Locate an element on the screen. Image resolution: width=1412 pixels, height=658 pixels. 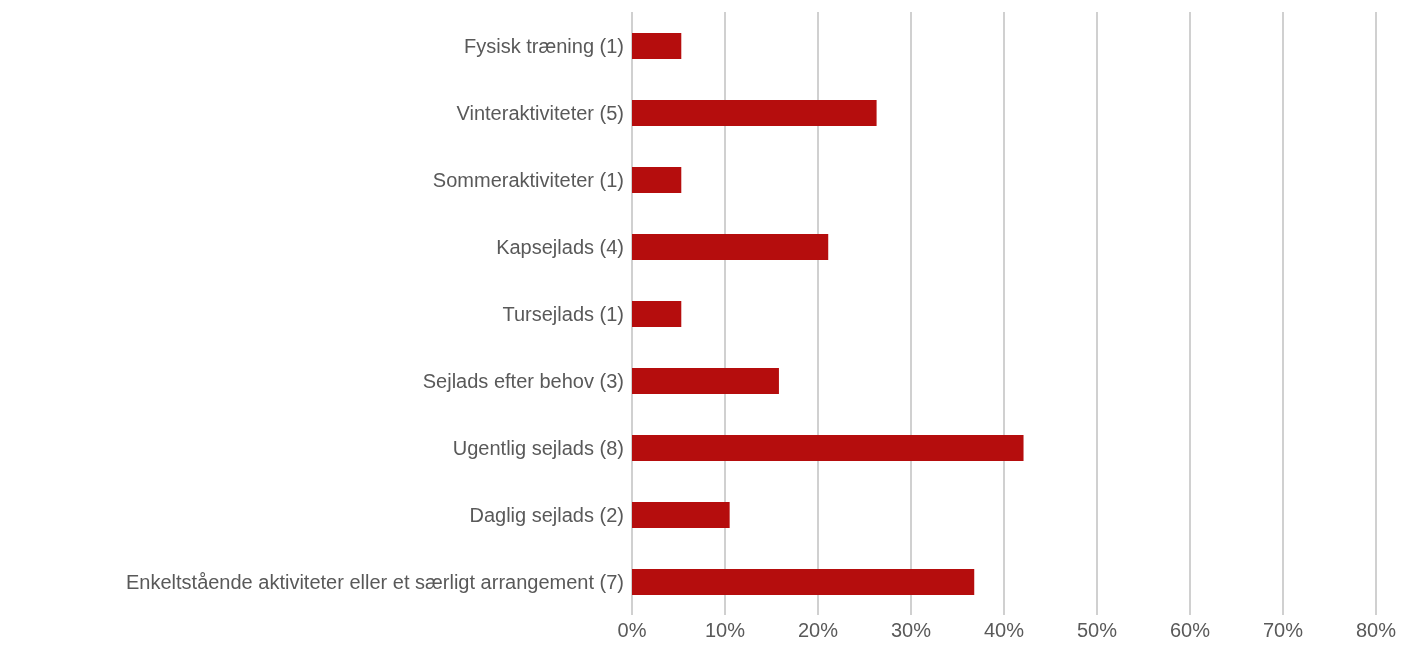
y-tick-label: Kapsejlads (4) is located at coordinates (560, 246).